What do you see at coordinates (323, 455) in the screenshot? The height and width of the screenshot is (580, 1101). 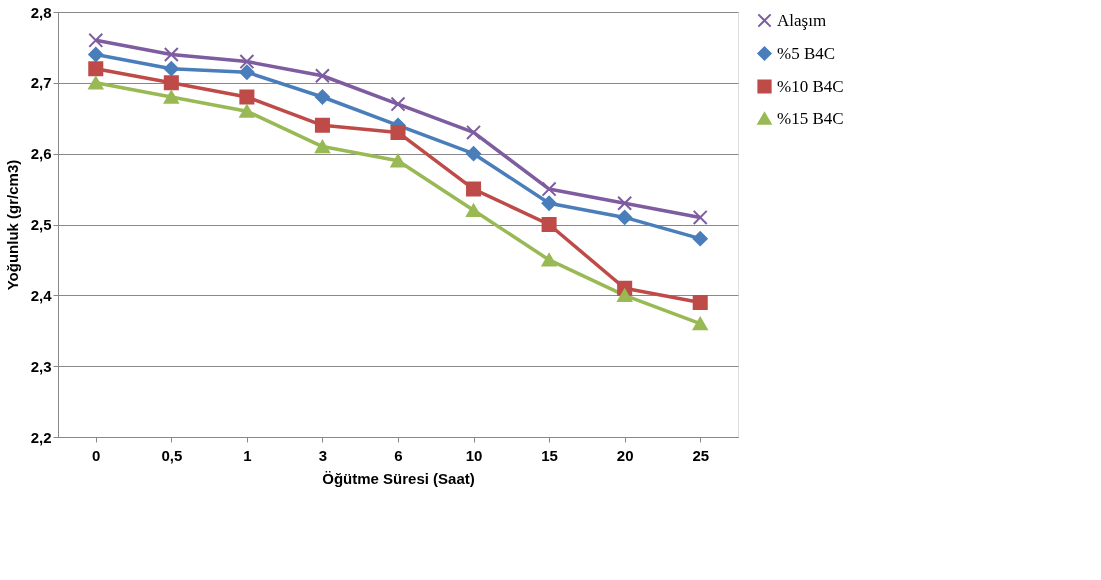 I see `x-tick-label: 3` at bounding box center [323, 455].